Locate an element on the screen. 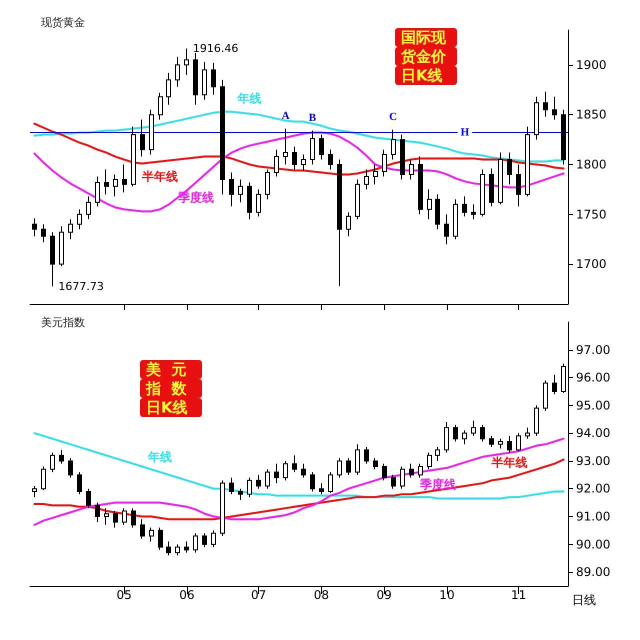  y-tick-label: 1800 is located at coordinates (591, 165).